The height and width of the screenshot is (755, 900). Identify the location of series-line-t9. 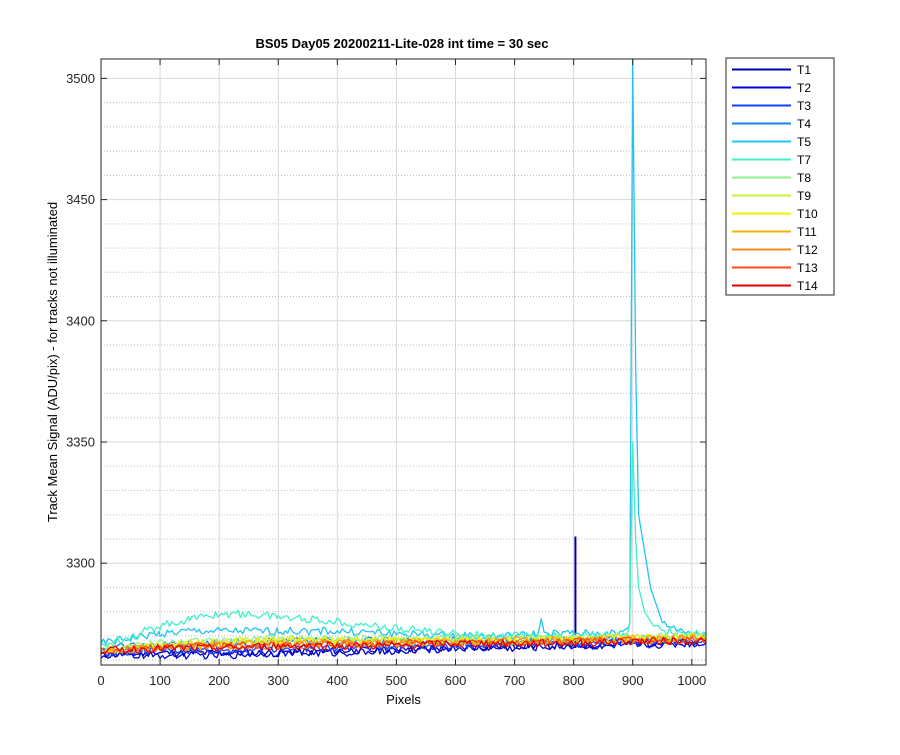
(403, 642).